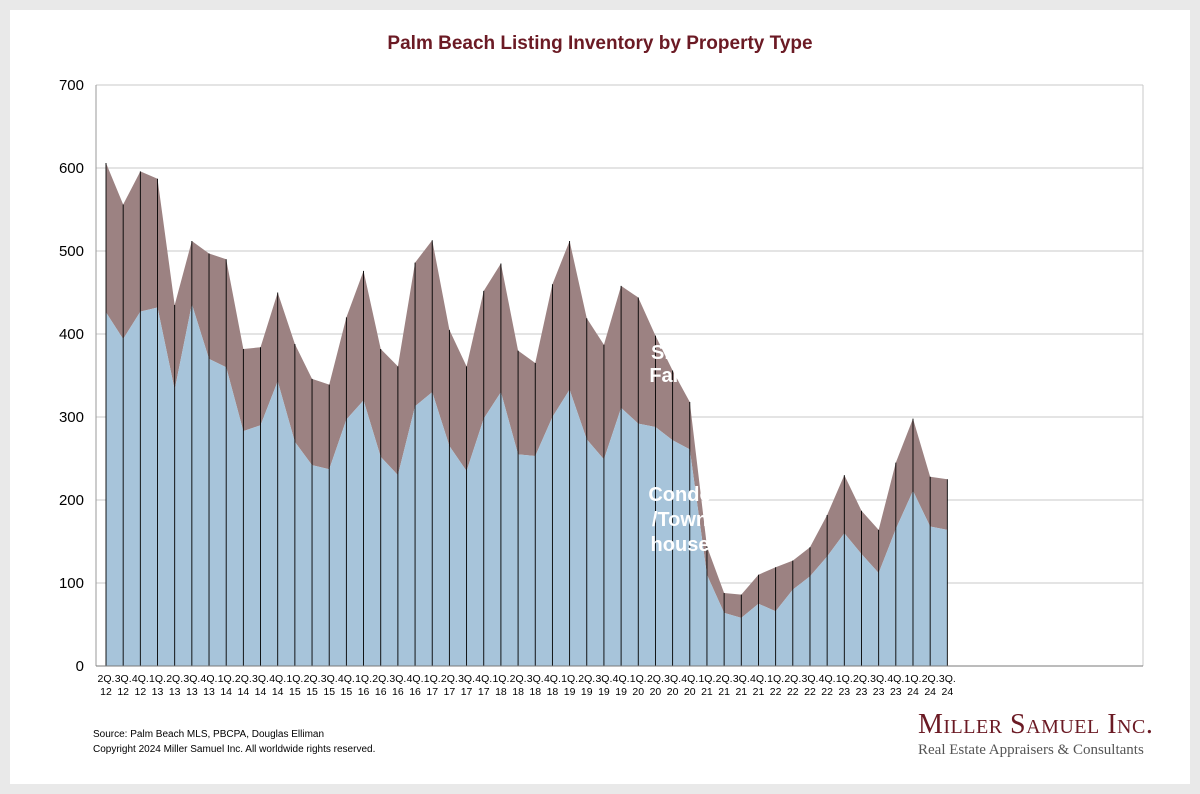  What do you see at coordinates (71, 168) in the screenshot?
I see `y-tick-label: 600` at bounding box center [71, 168].